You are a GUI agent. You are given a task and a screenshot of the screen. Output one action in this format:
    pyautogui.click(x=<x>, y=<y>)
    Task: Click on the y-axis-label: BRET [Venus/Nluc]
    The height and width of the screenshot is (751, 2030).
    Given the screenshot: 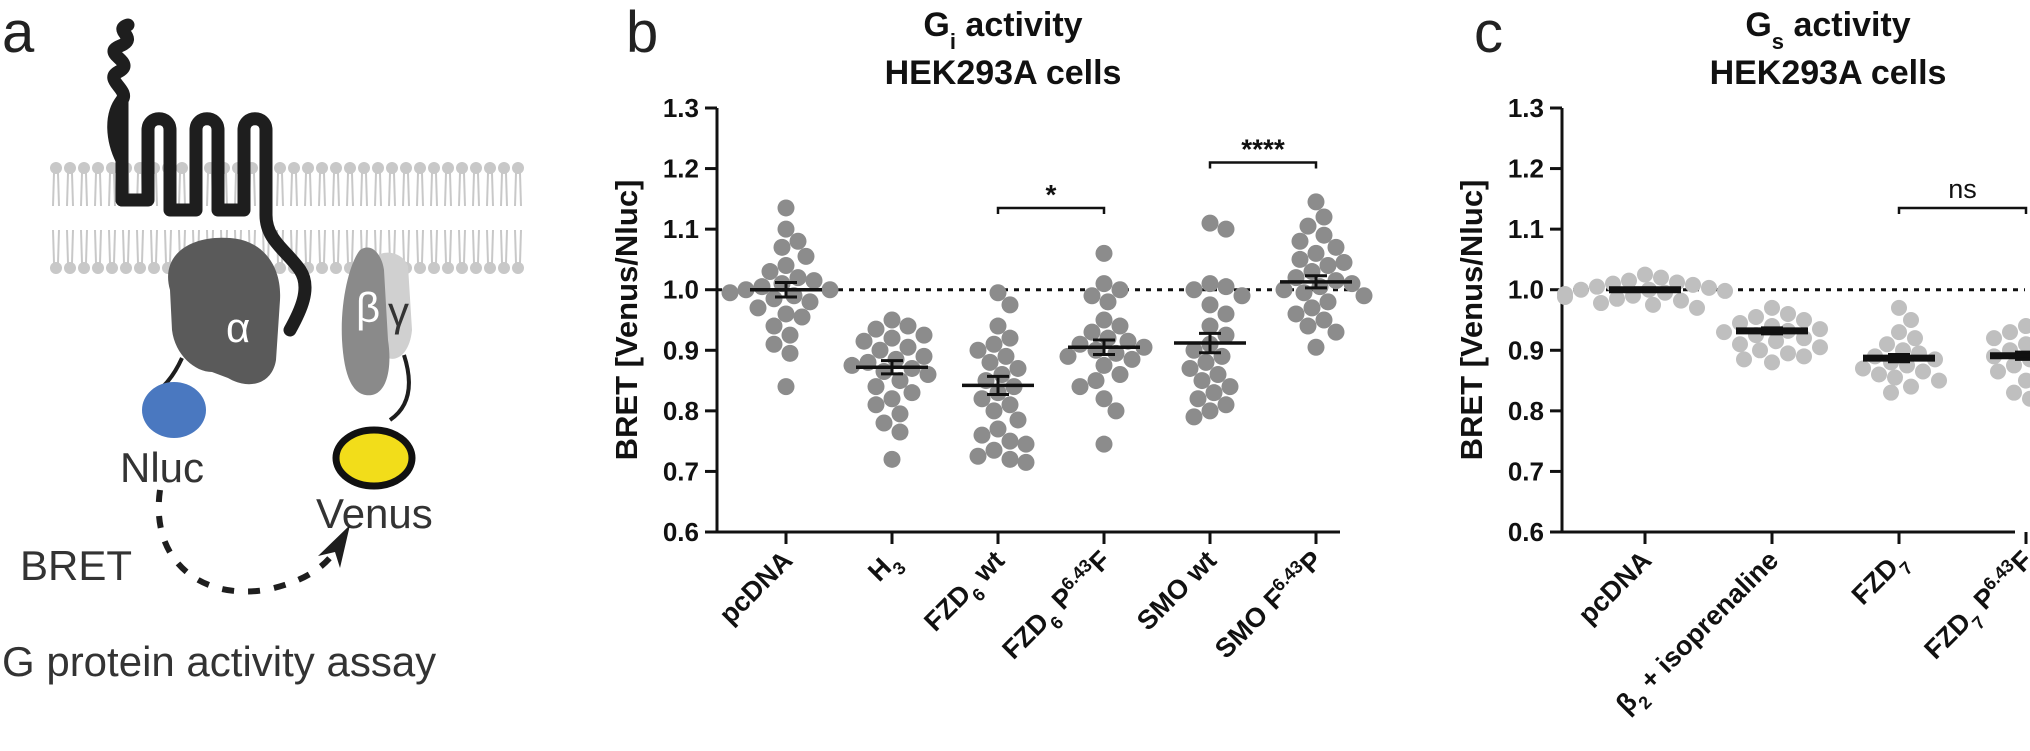 What is the action you would take?
    pyautogui.click(x=1471, y=320)
    